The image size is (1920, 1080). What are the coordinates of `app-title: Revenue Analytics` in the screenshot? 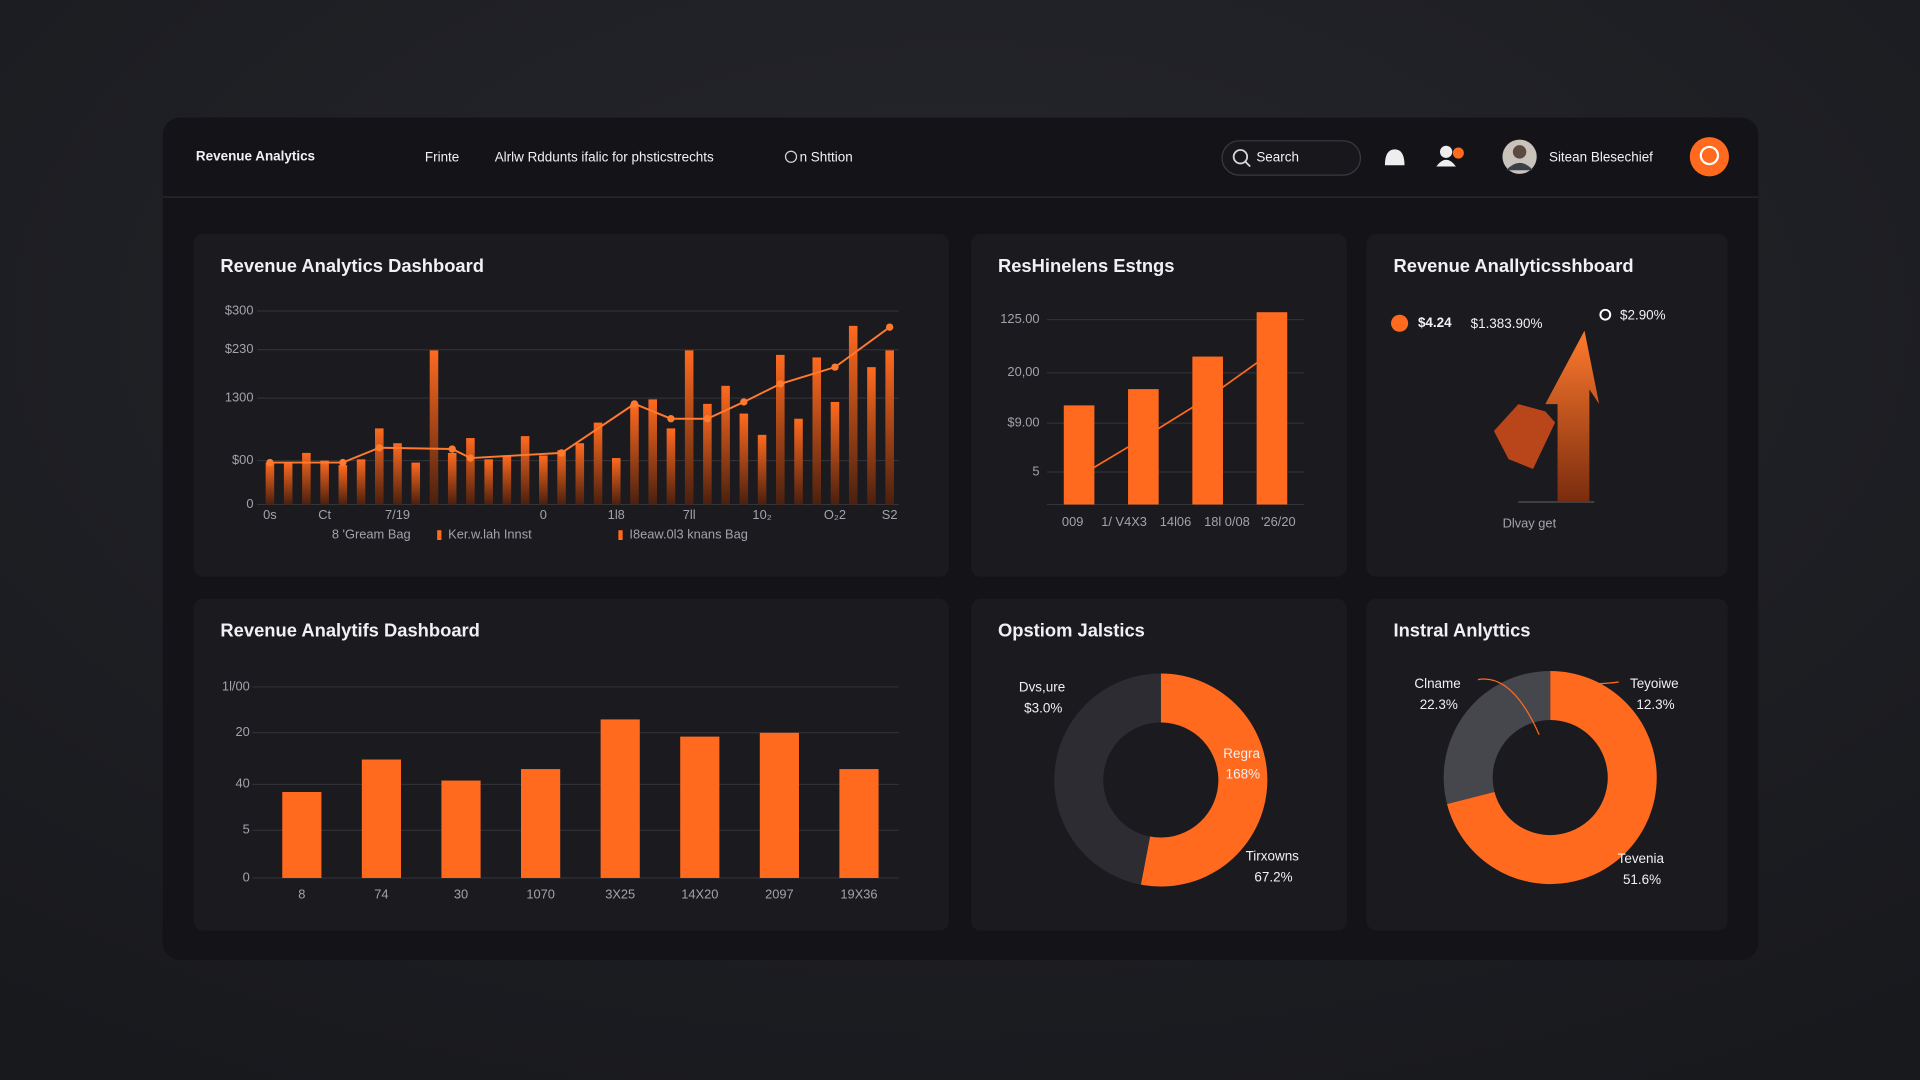 It's located at (255, 155).